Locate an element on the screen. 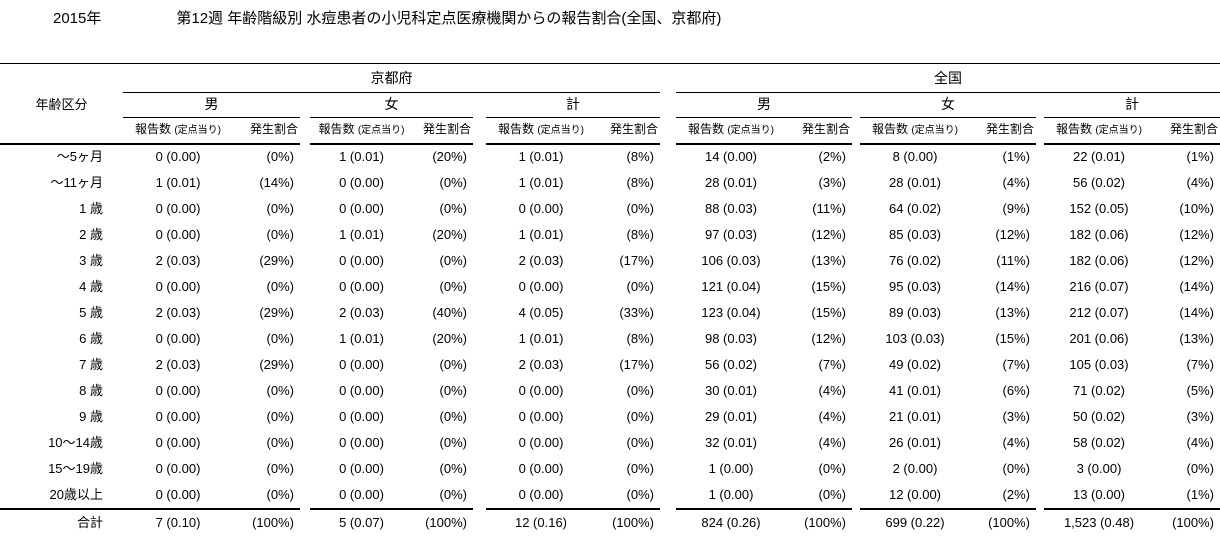 This screenshot has width=1220, height=536. section-gap is located at coordinates (668, 78).